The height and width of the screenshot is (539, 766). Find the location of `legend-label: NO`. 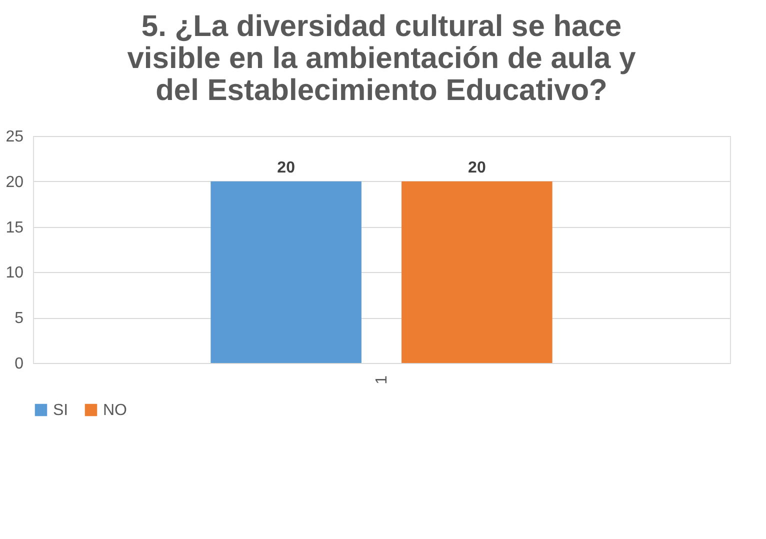

legend-label: NO is located at coordinates (115, 410).